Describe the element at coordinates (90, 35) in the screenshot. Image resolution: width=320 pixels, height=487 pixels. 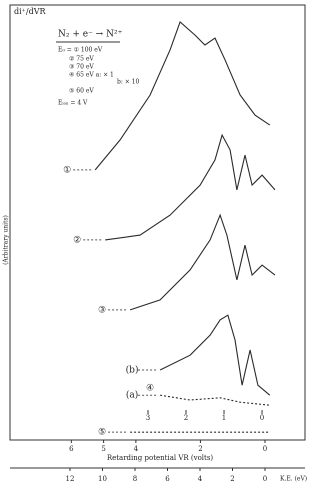
I see `reaction: N₂ + e⁻ → N²⁺` at that location.